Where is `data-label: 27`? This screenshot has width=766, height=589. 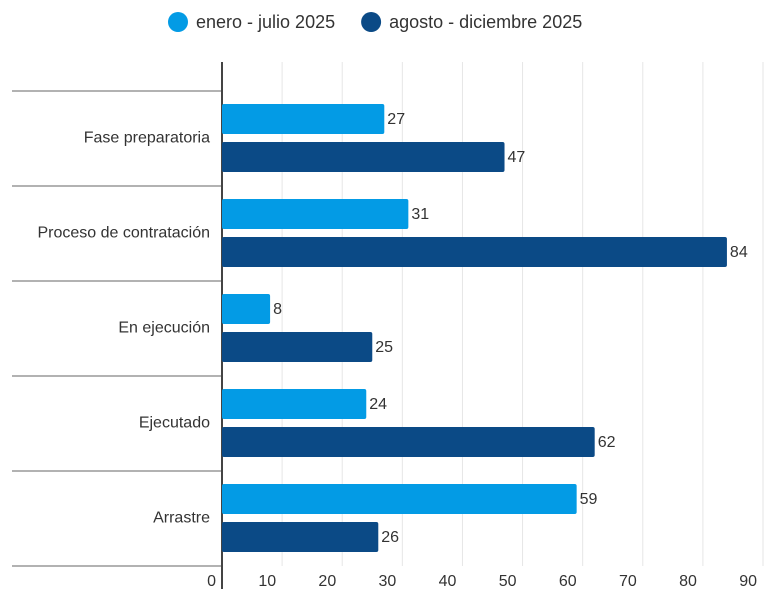 data-label: 27 is located at coordinates (396, 119).